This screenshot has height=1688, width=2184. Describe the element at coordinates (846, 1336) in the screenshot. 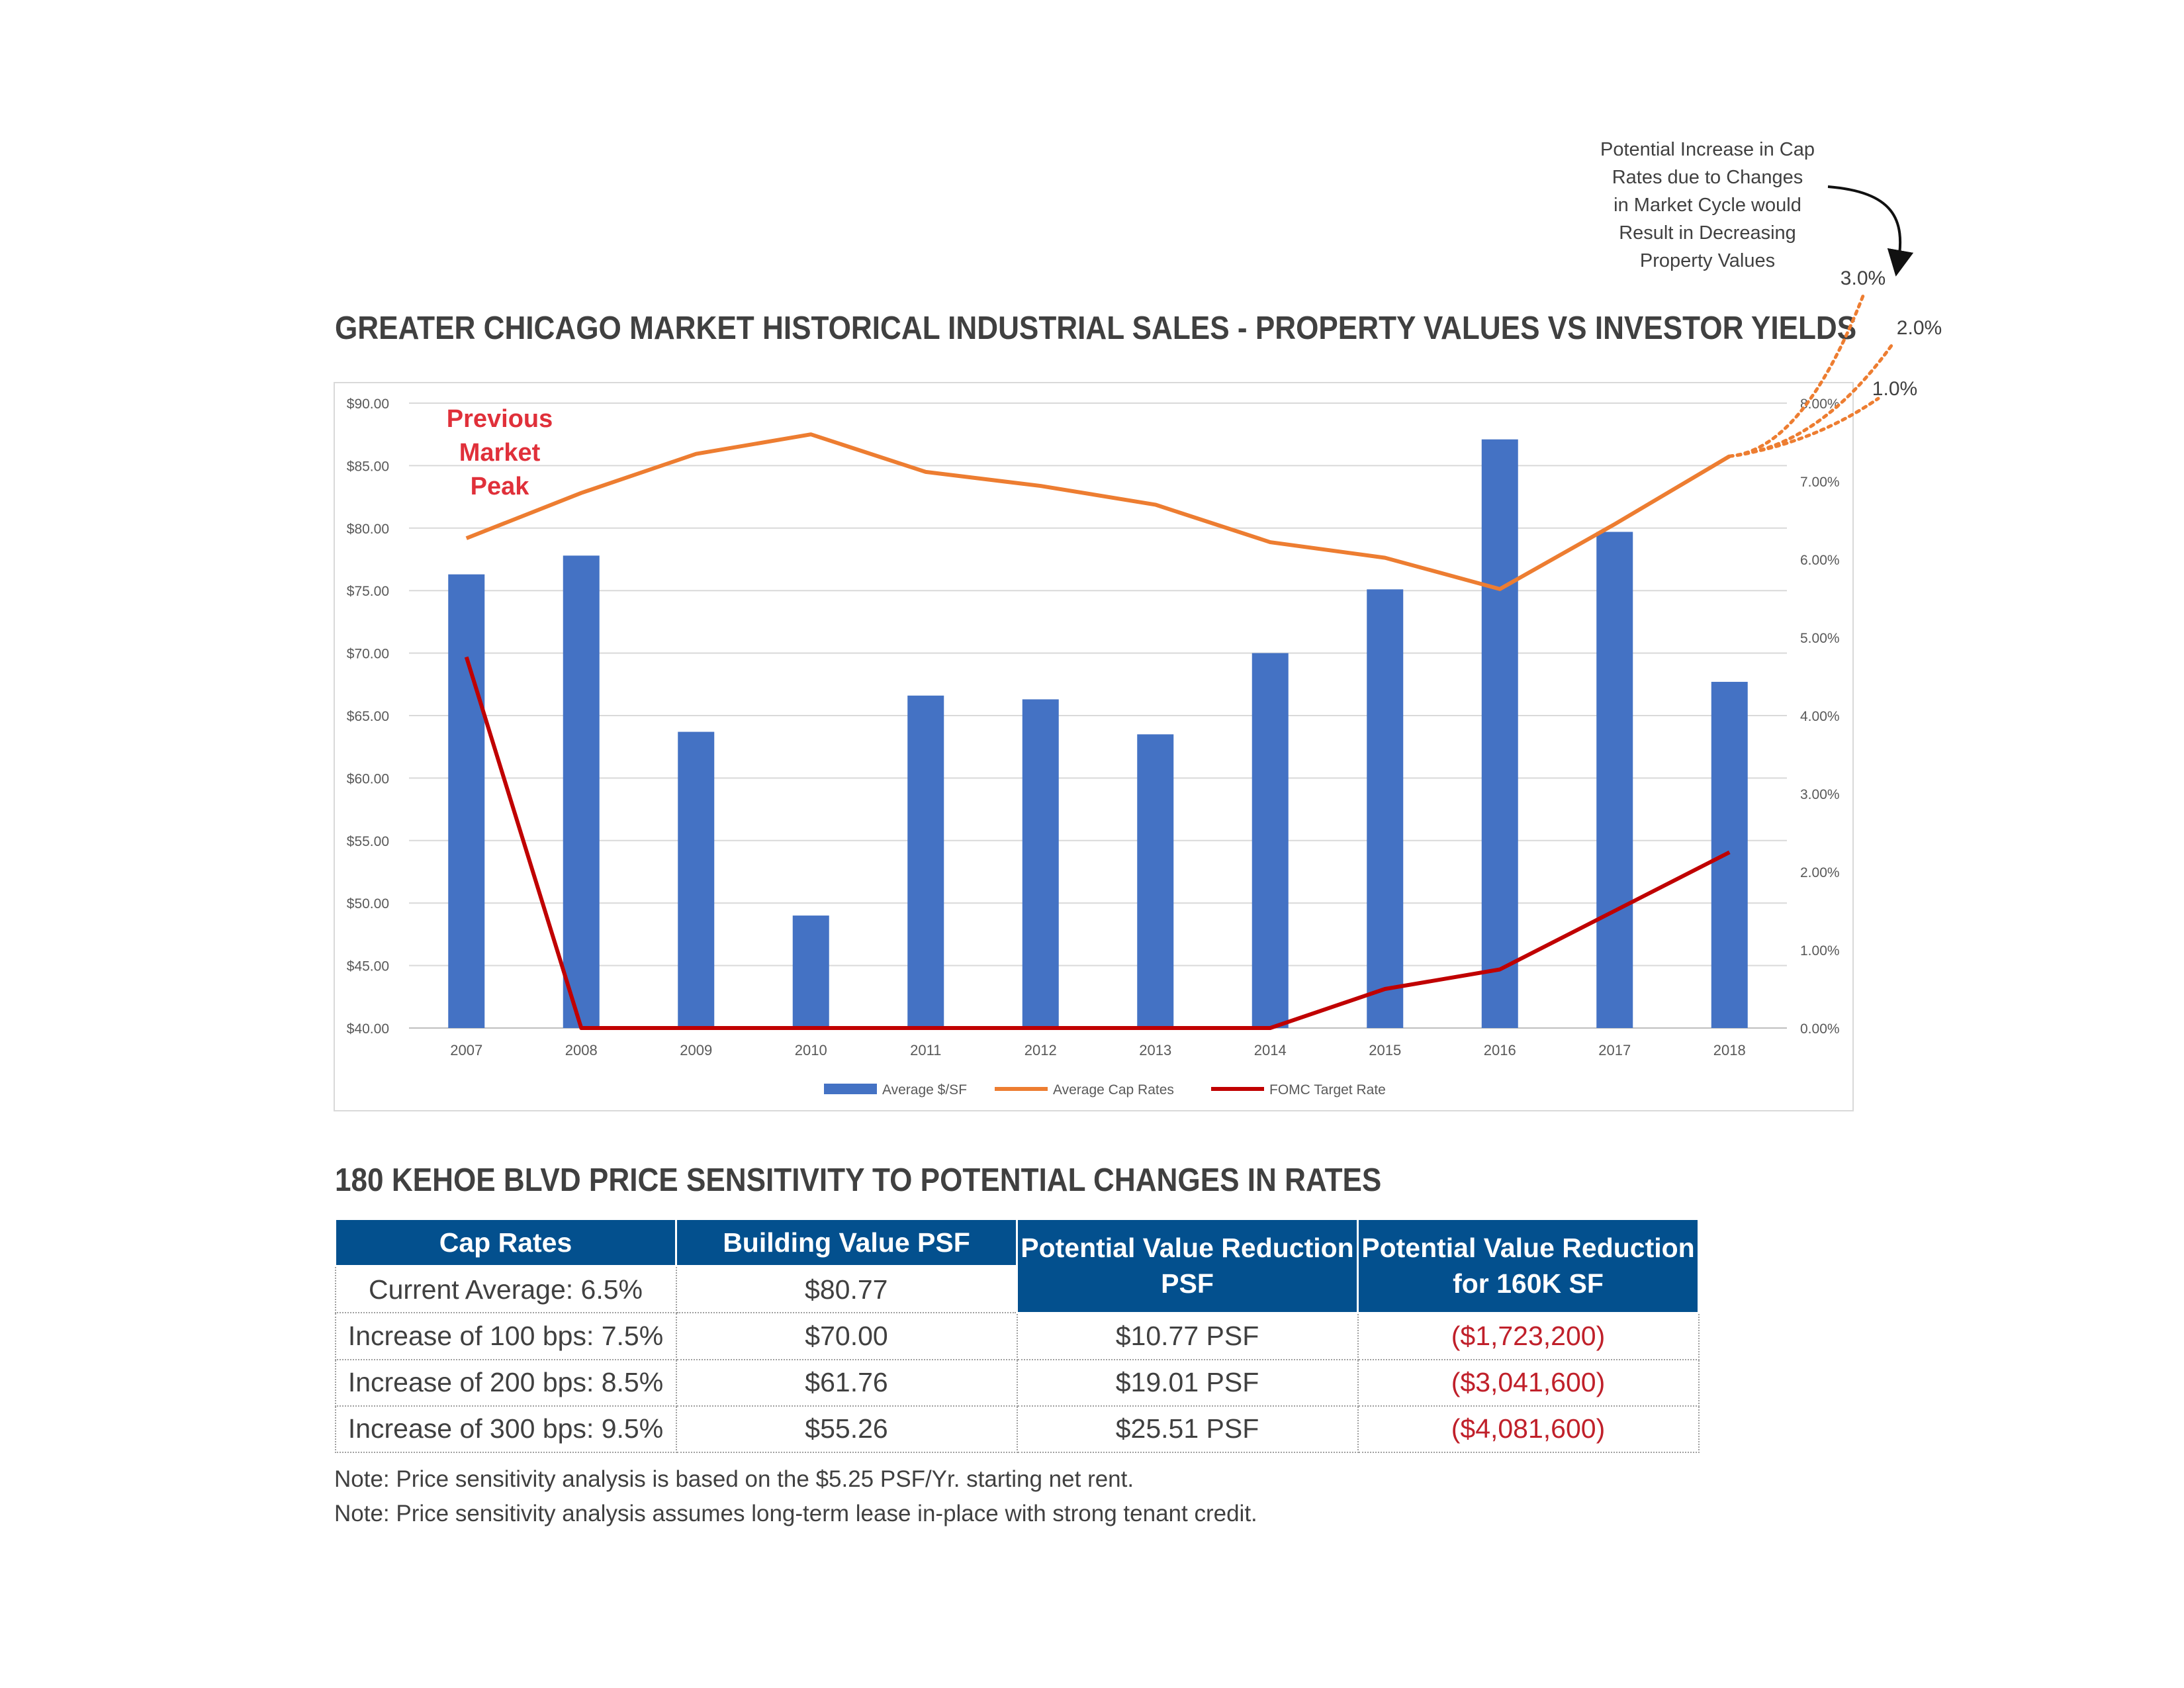

I see `value-cell: $70.00` at that location.